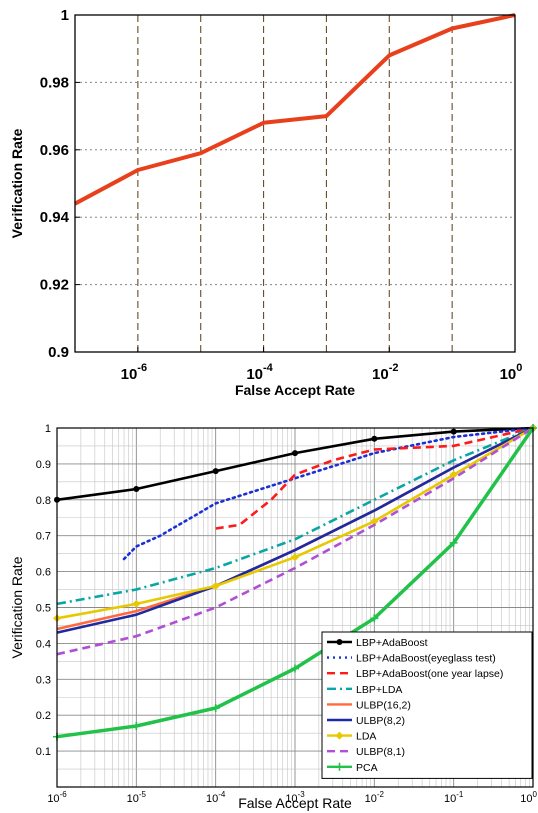  I want to click on legend-label: ULBP(8,1), so click(380, 752).